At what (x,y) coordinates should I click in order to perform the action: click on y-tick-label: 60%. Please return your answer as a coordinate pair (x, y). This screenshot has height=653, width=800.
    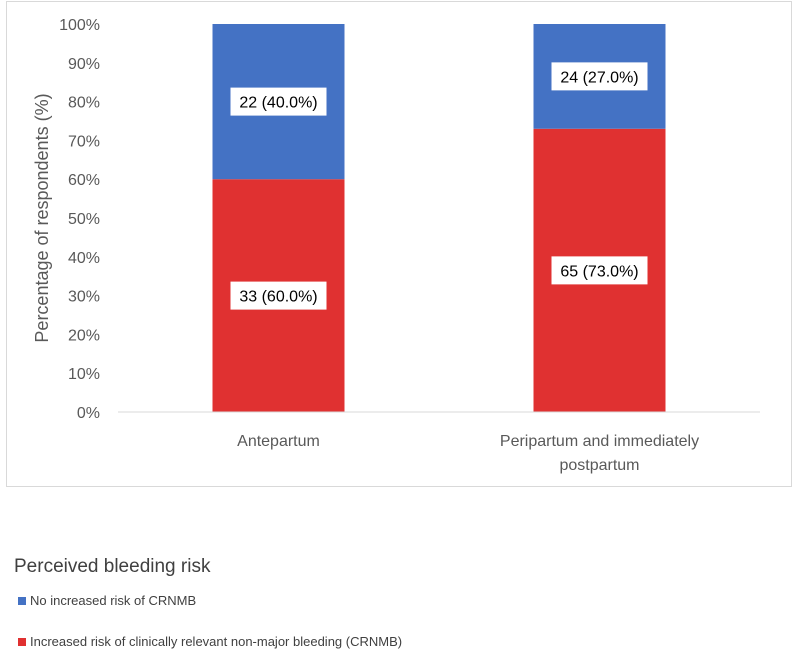
    Looking at the image, I should click on (84, 180).